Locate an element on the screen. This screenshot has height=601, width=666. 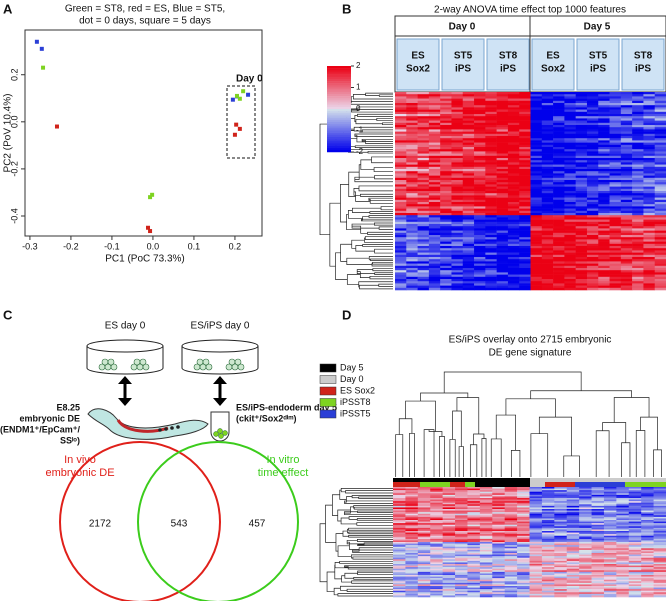
scale-label: -2 is located at coordinates (360, 151).